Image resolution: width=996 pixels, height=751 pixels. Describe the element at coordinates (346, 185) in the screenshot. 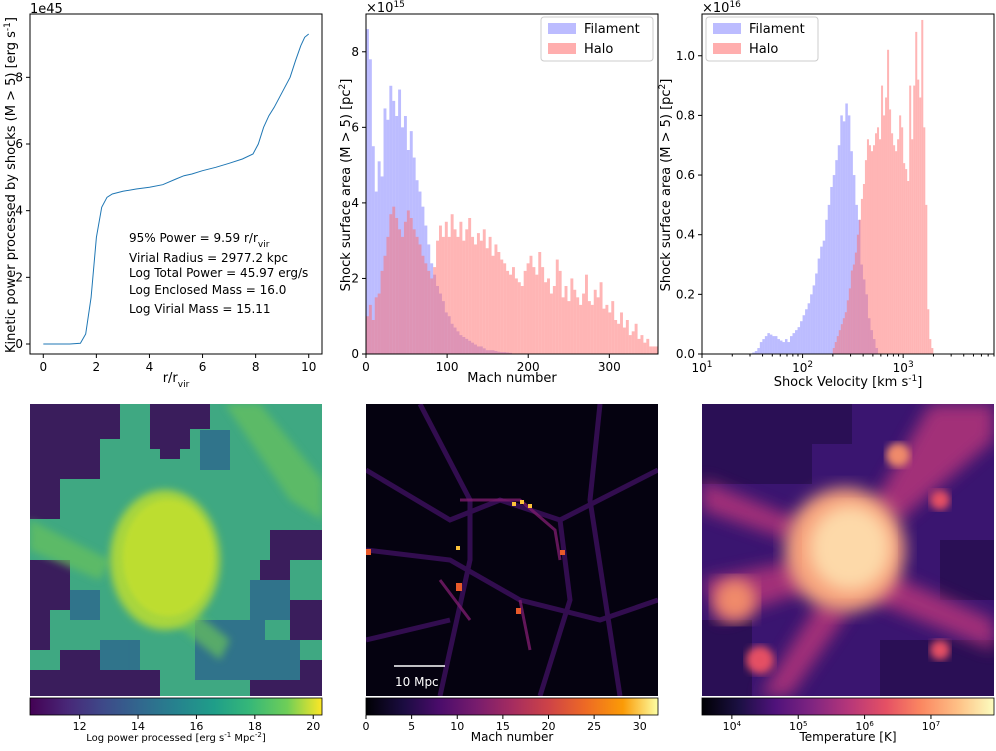

I see `mach-ylabel: Shock surface area (M > 5) [pc2]` at that location.